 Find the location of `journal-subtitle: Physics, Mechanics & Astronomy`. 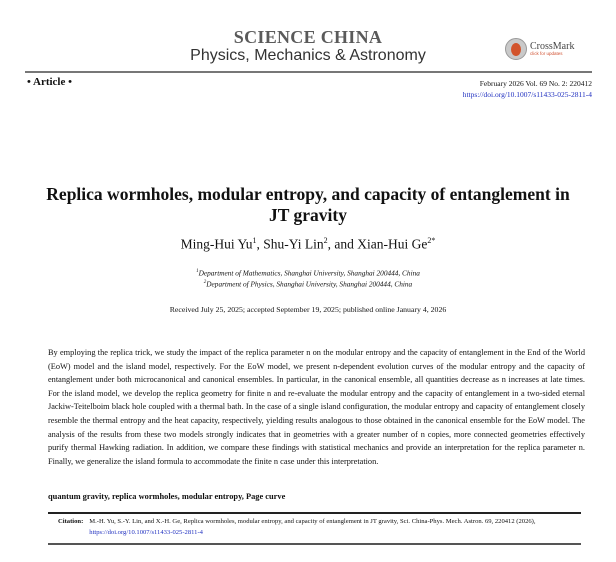

journal-subtitle: Physics, Mechanics & Astronomy is located at coordinates (308, 55).